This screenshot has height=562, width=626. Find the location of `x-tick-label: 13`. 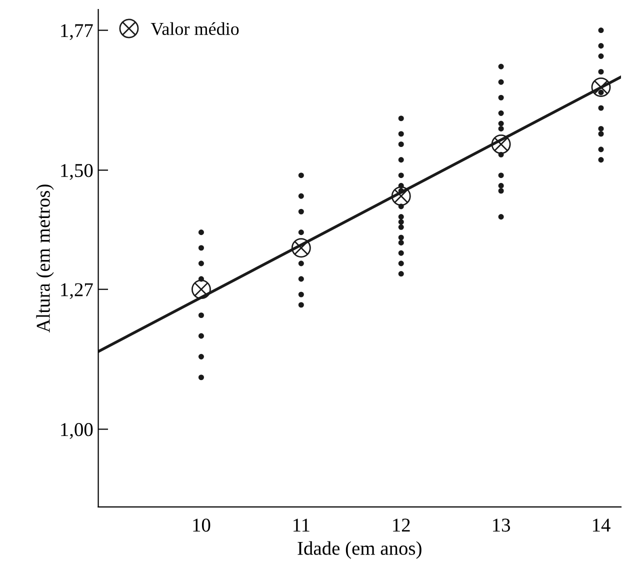

x-tick-label: 13 is located at coordinates (501, 525).